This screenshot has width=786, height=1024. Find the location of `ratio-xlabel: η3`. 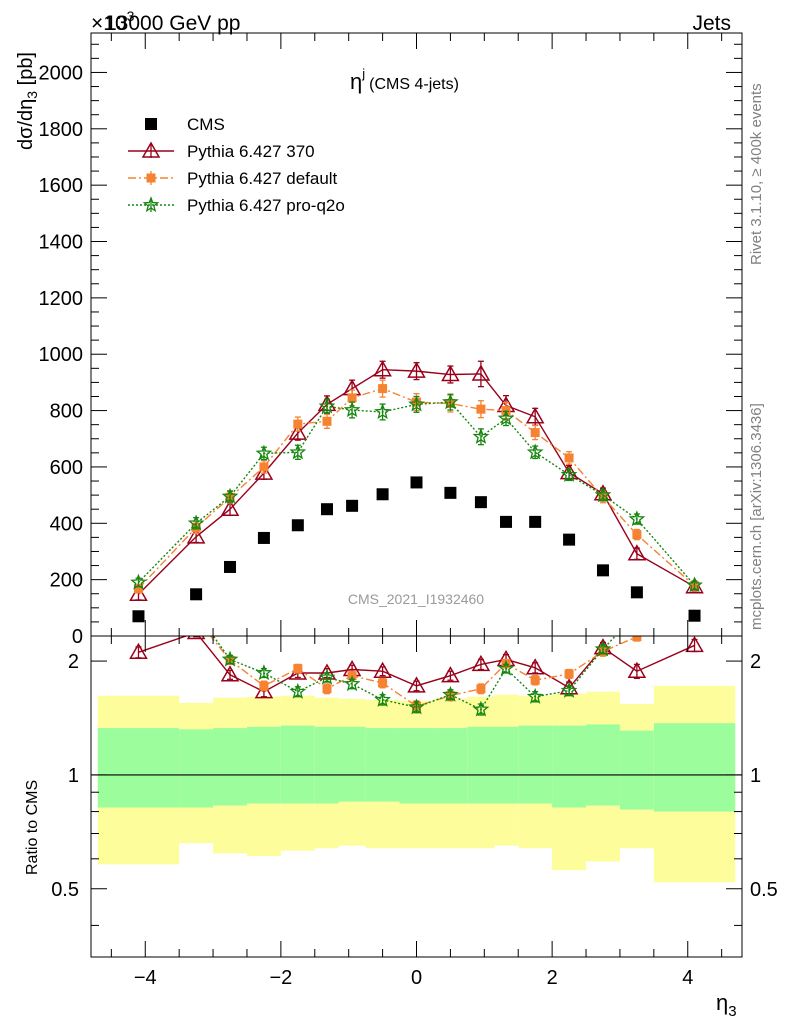

ratio-xlabel: η3 is located at coordinates (726, 1005).